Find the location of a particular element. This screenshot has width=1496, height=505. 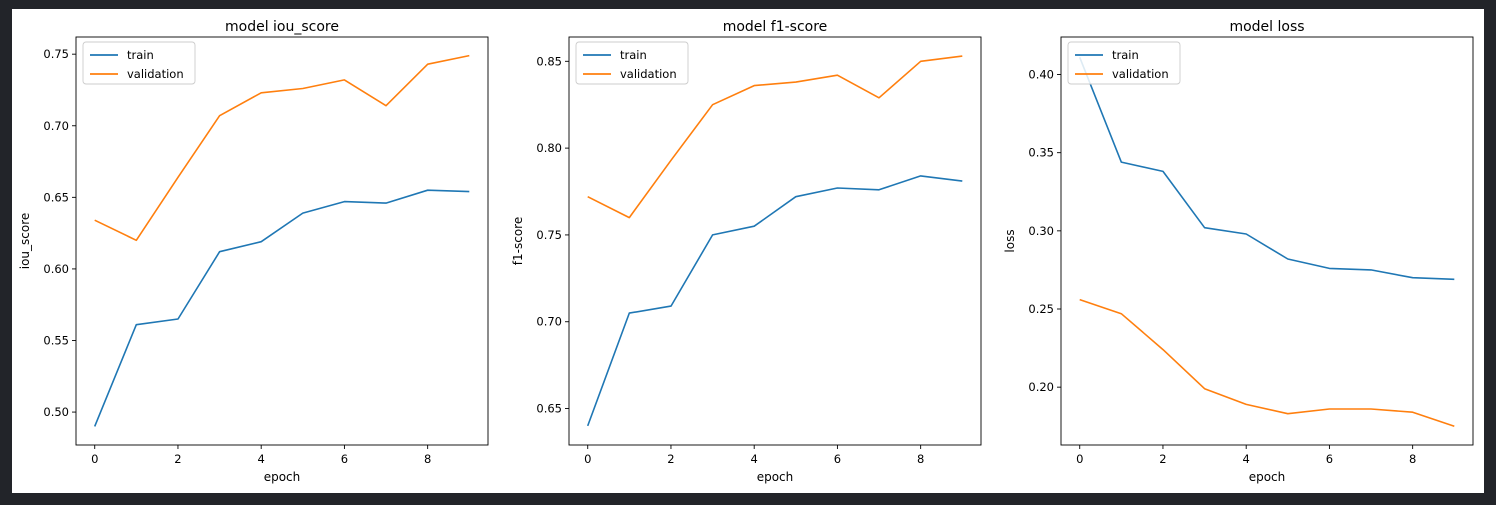

y-axis-label: loss is located at coordinates (1010, 240).